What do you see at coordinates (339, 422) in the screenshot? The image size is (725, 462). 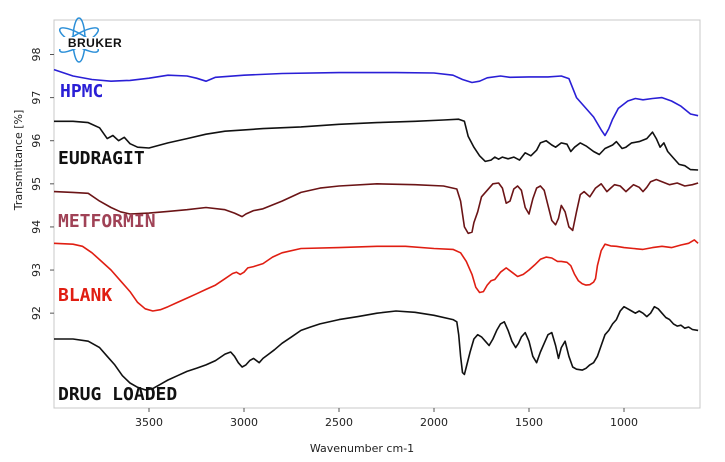 I see `x-tick-label: 2500` at bounding box center [339, 422].